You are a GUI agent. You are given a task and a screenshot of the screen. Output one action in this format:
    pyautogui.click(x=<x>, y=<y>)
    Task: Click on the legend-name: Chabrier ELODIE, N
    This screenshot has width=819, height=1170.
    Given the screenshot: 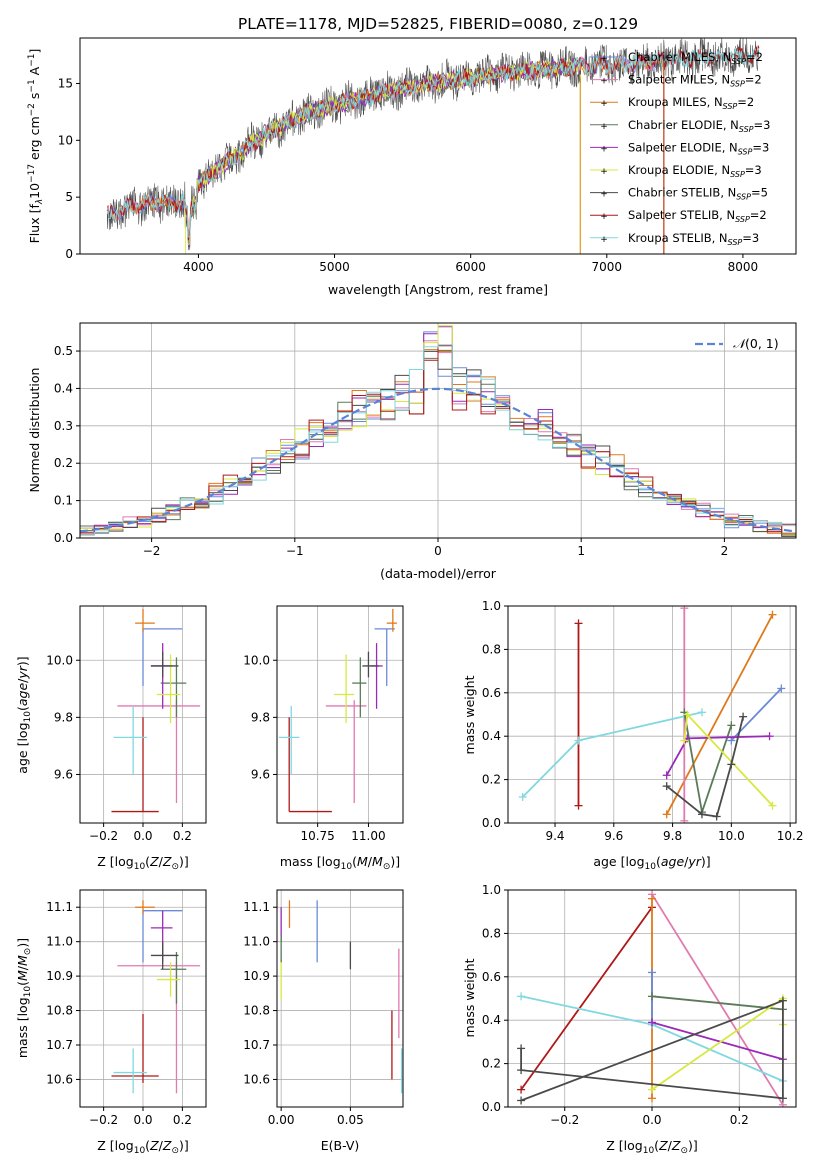 What is the action you would take?
    pyautogui.click(x=683, y=125)
    